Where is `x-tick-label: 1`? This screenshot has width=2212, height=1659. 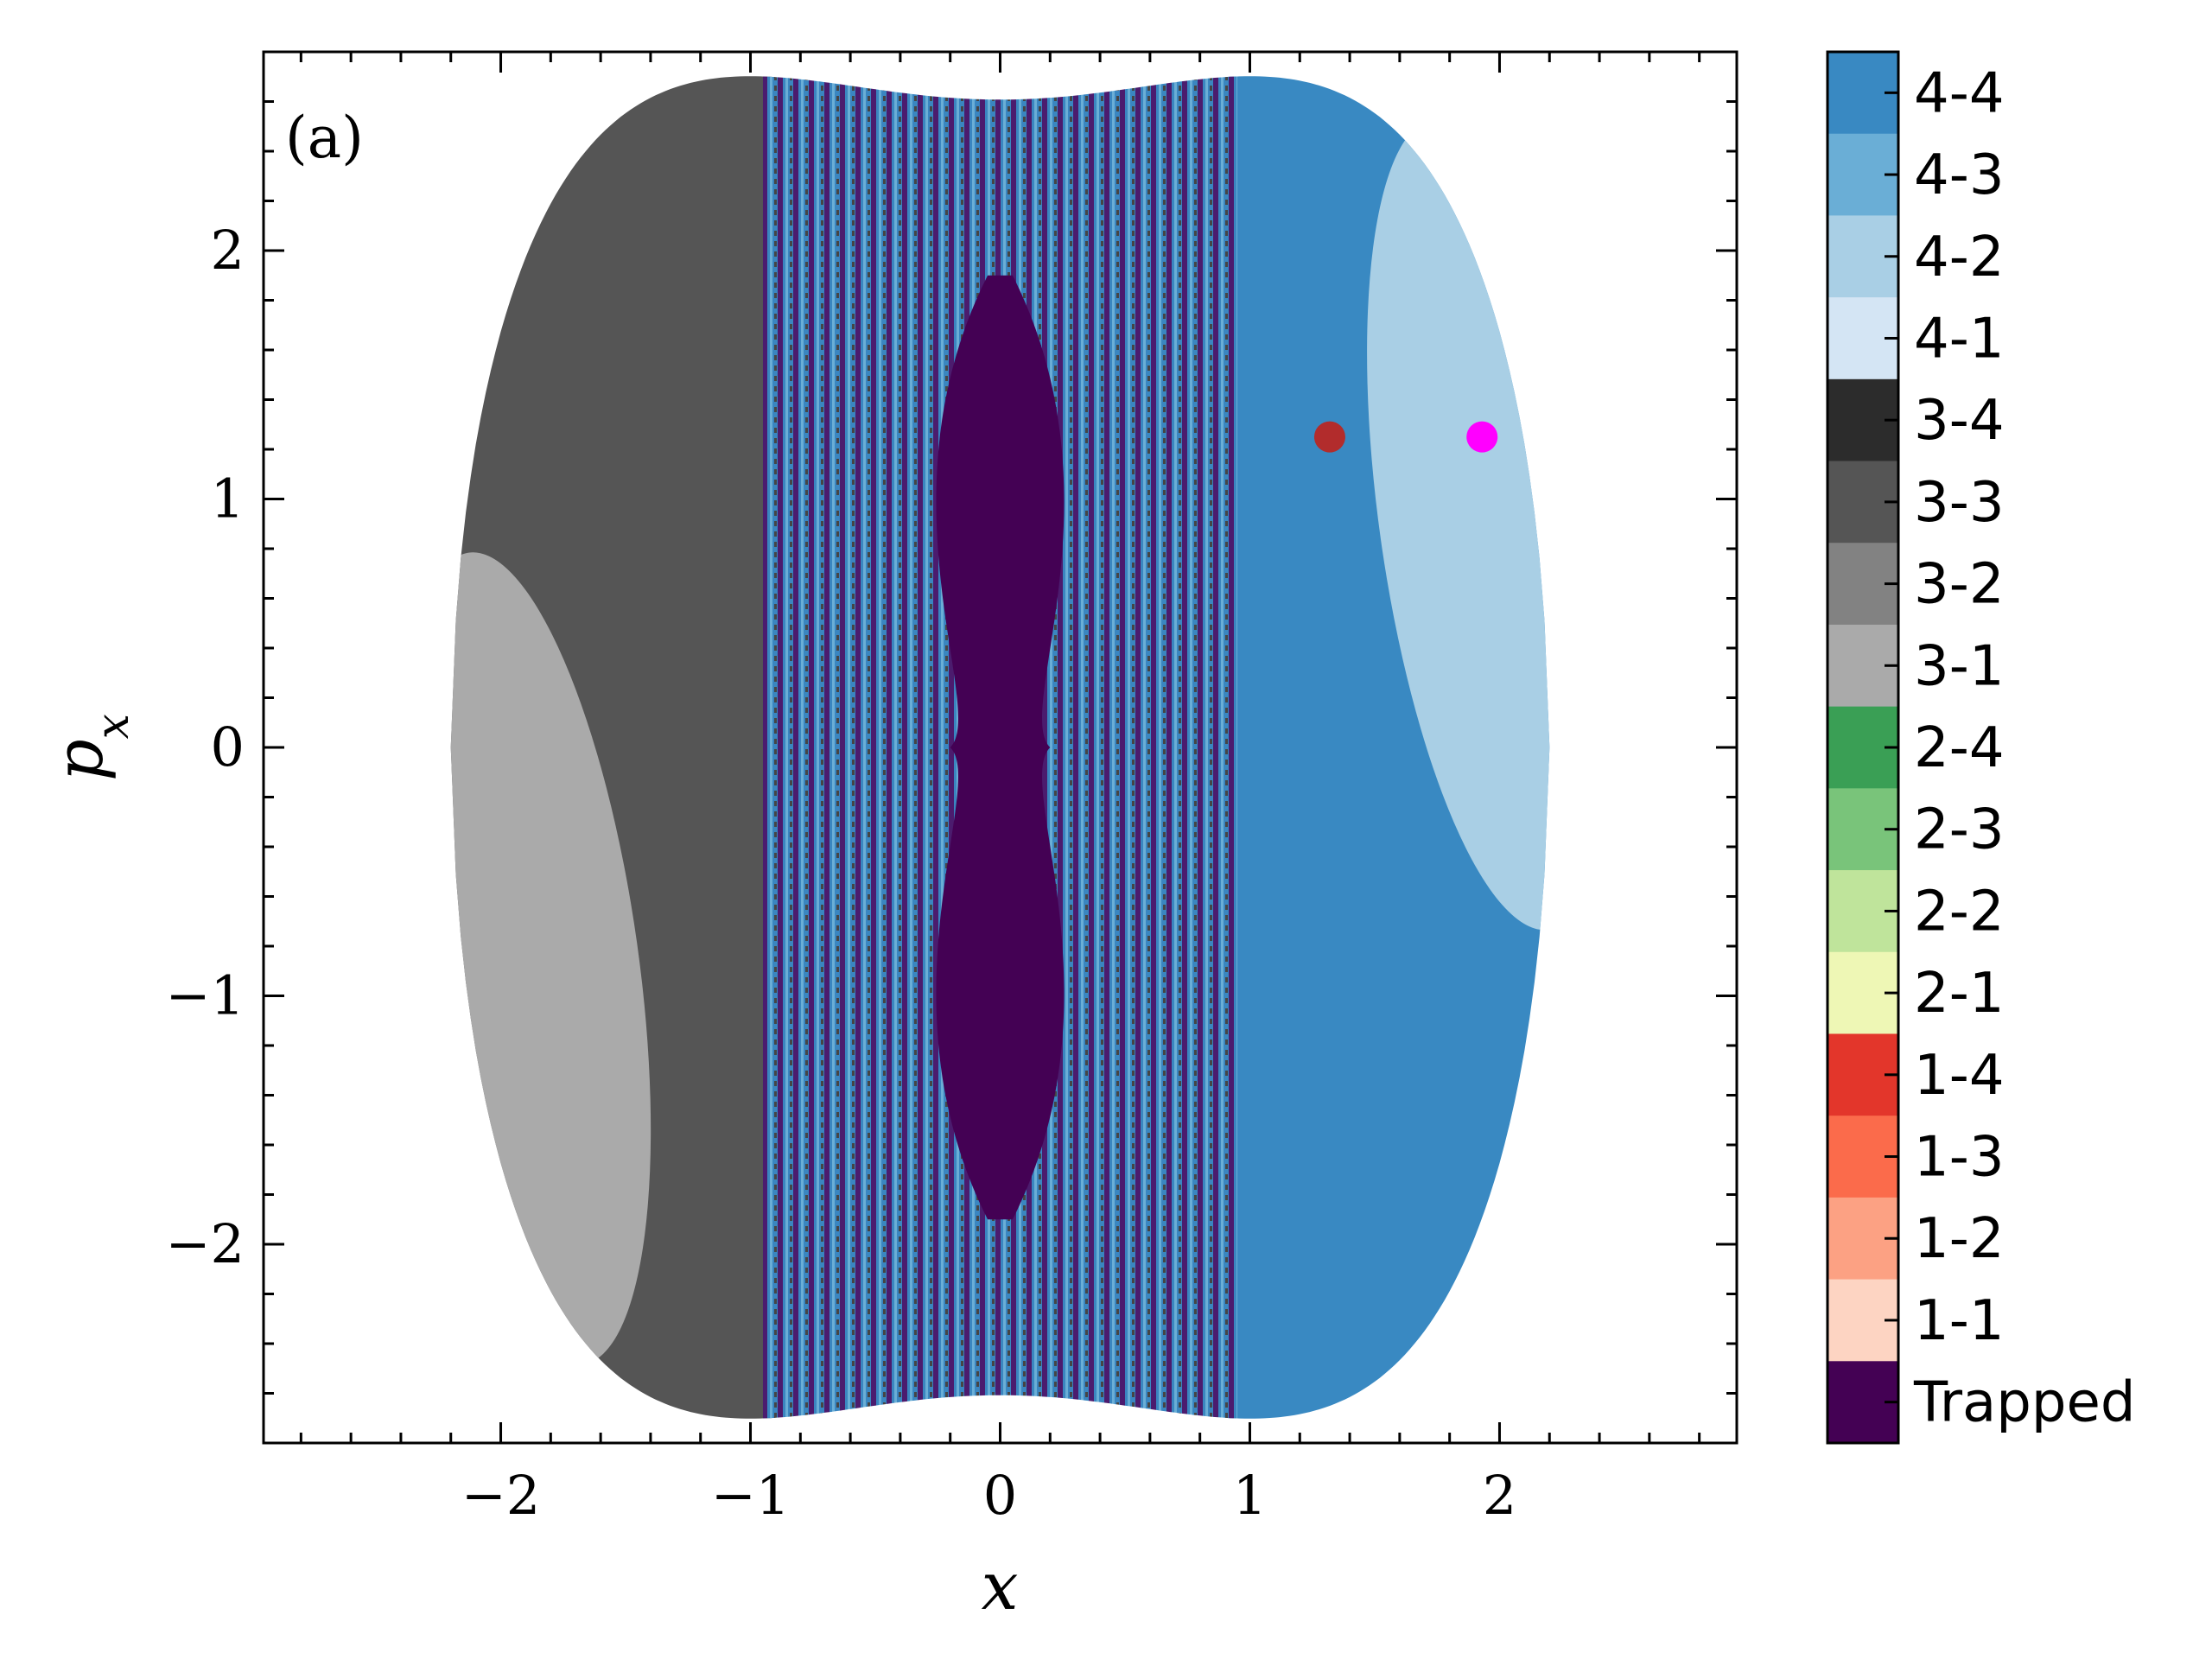 x-tick-label: 1 is located at coordinates (1250, 1495).